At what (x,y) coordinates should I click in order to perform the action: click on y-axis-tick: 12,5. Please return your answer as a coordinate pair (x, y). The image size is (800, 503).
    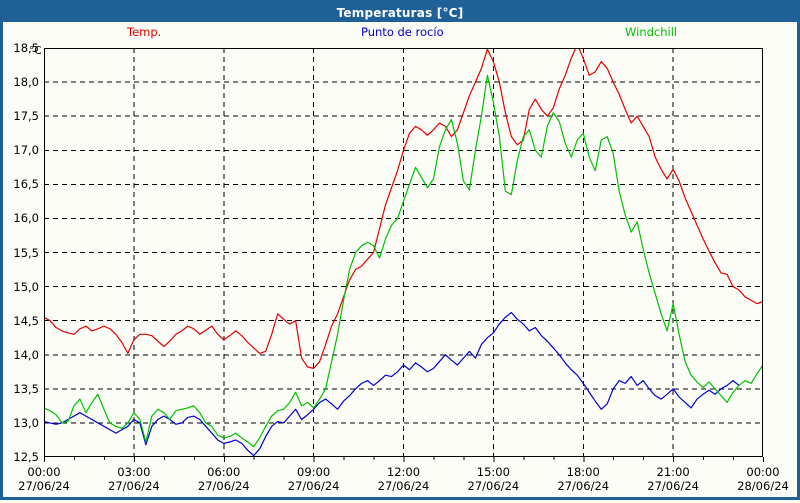
    Looking at the image, I should click on (26, 457).